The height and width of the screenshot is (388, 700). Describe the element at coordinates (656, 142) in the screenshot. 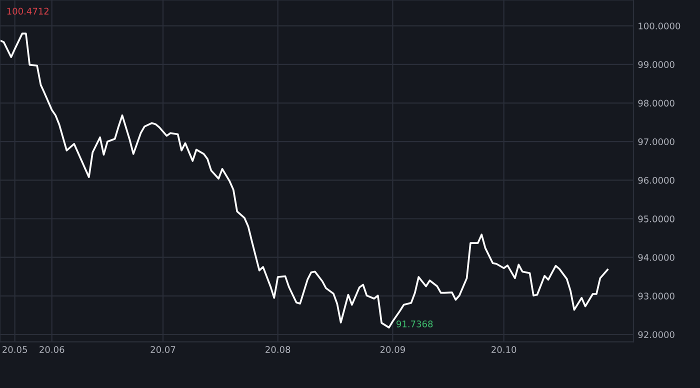

I see `y-tick-label: 97.0000` at that location.